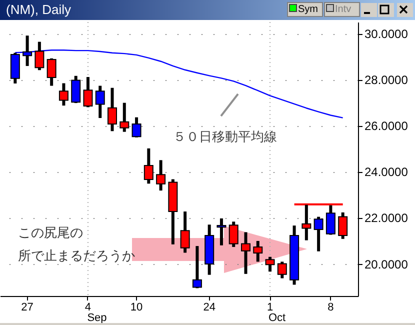 The width and height of the screenshot is (415, 325). Describe the element at coordinates (386, 126) in the screenshot. I see `y-tick-label: 26.0000` at that location.